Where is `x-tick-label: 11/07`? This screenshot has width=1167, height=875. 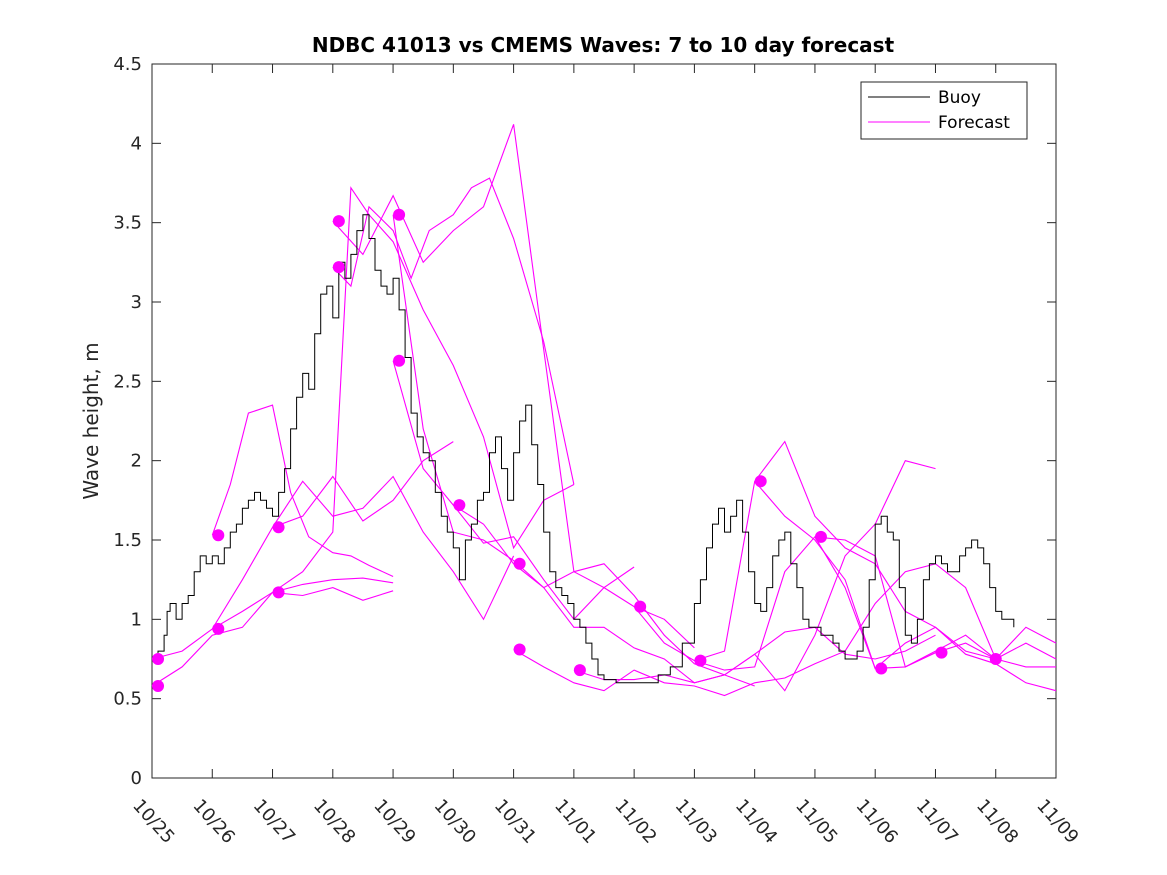 x-tick-label: 11/07 is located at coordinates (937, 821).